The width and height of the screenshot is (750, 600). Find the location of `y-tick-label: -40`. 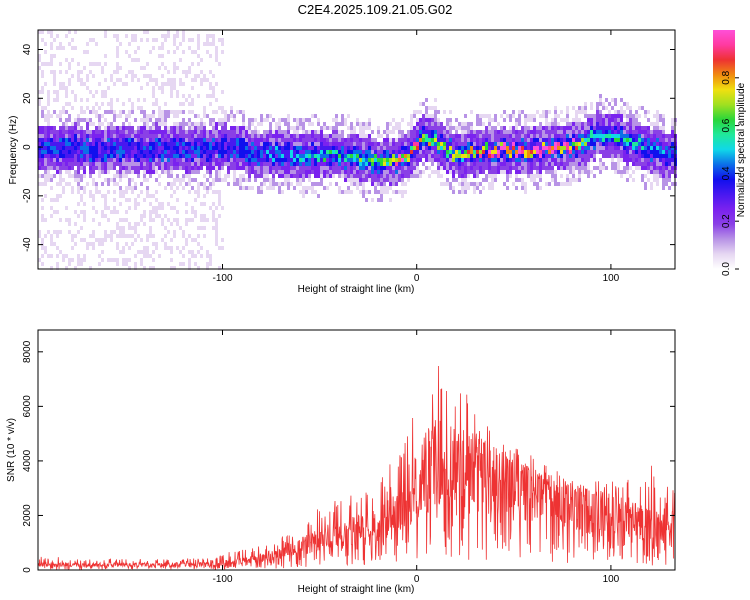

y-tick-label: -40 is located at coordinates (27, 244).